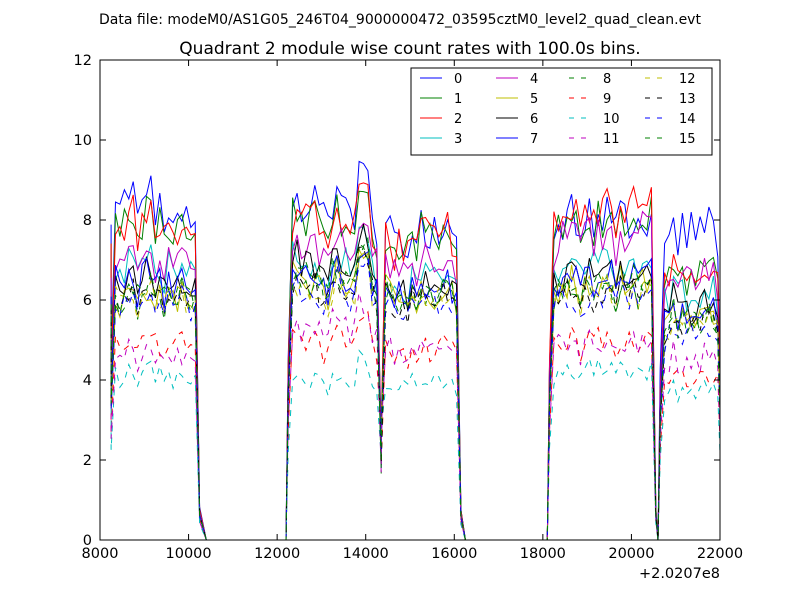  Describe the element at coordinates (679, 574) in the screenshot. I see `x-offset-label: +2.0207e8` at that location.